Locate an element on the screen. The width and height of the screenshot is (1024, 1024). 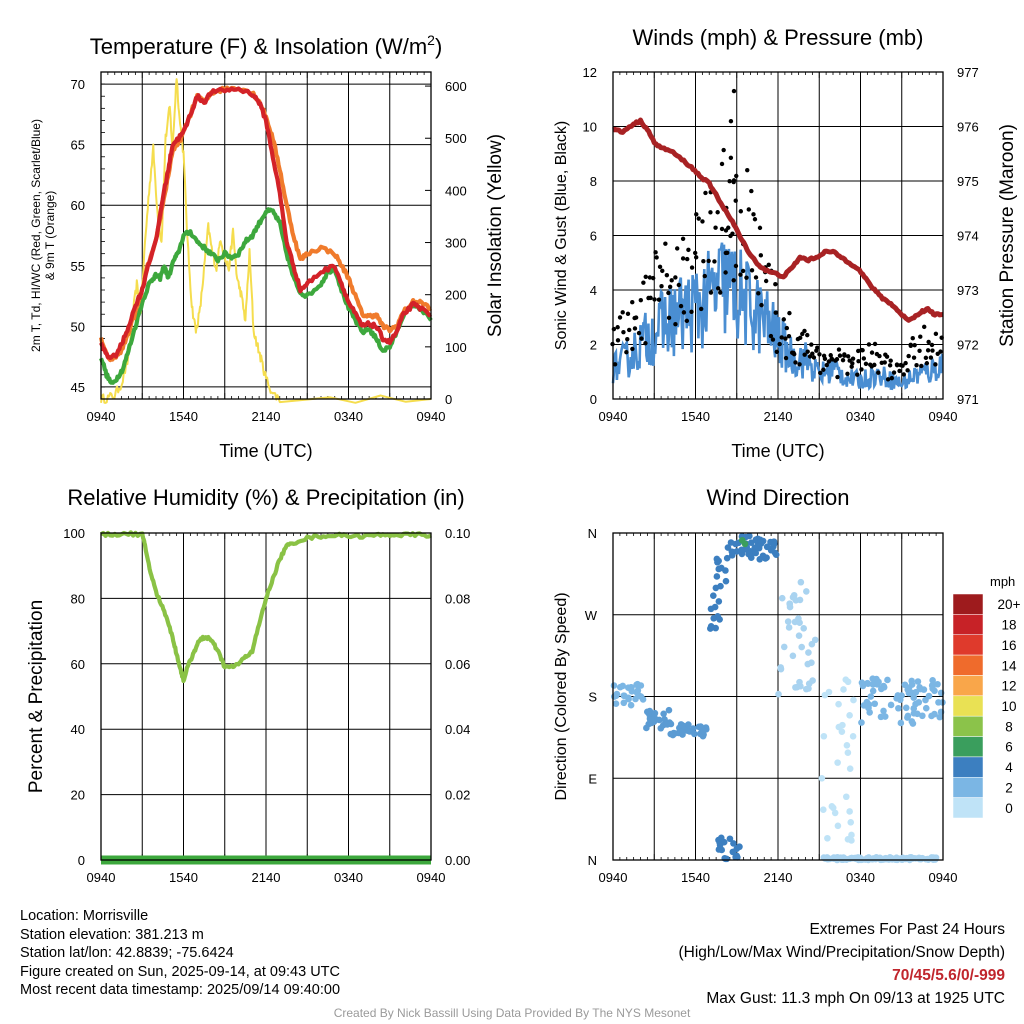
humidity-border is located at coordinates (266, 696).